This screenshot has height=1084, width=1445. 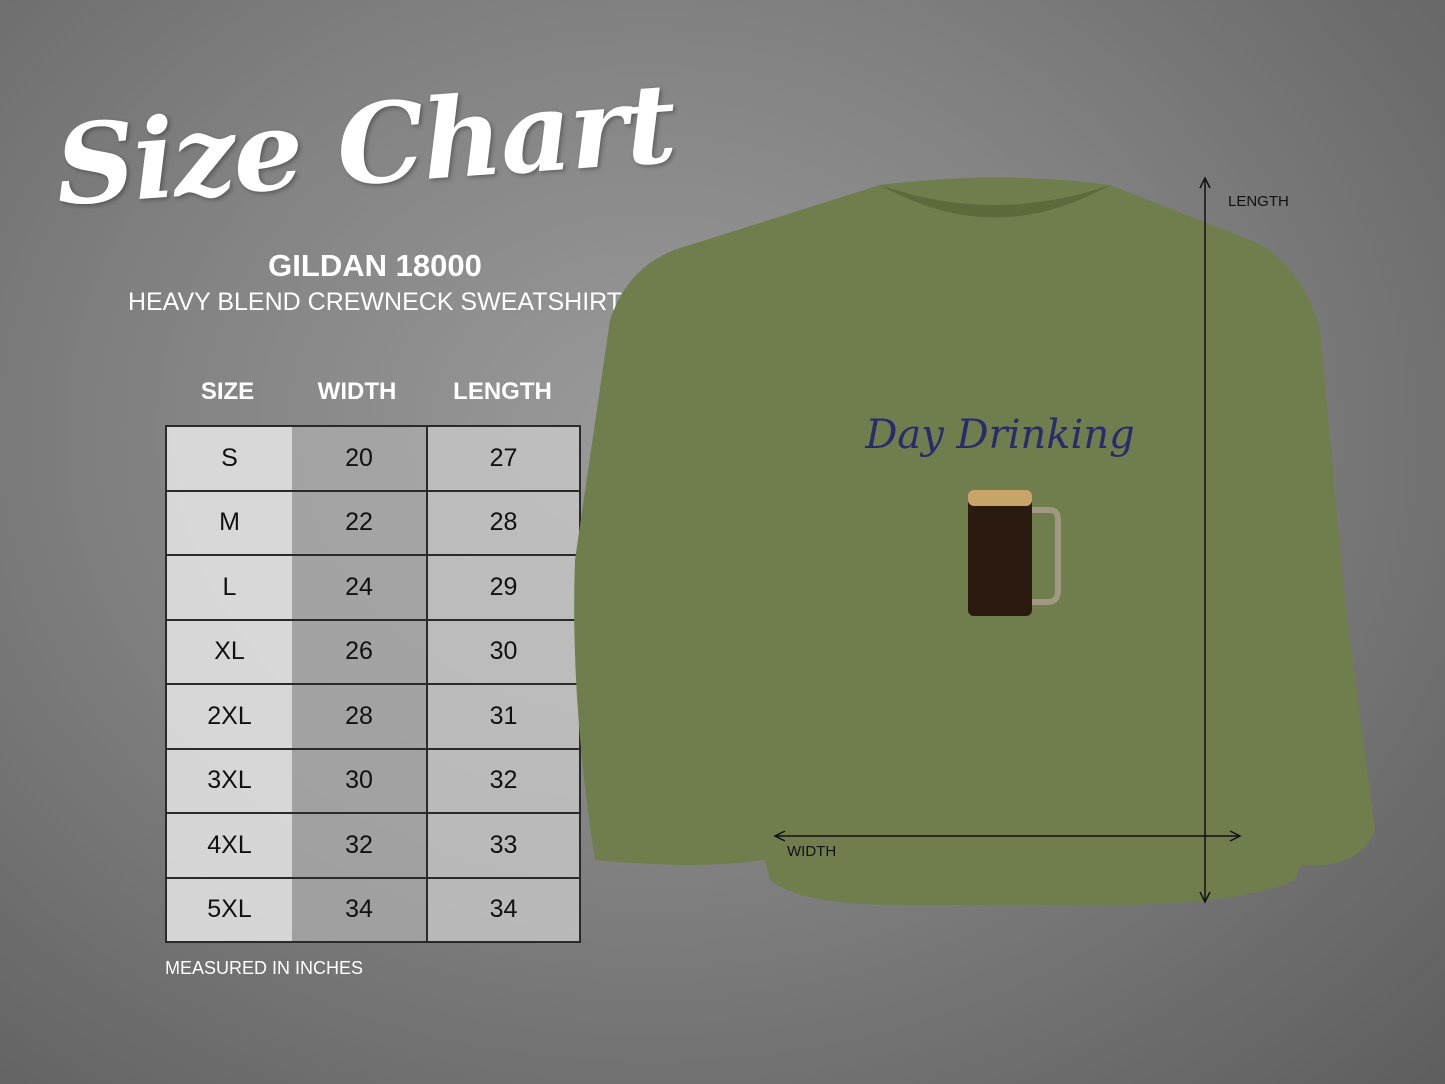 What do you see at coordinates (503, 651) in the screenshot?
I see `length-cell: 30` at bounding box center [503, 651].